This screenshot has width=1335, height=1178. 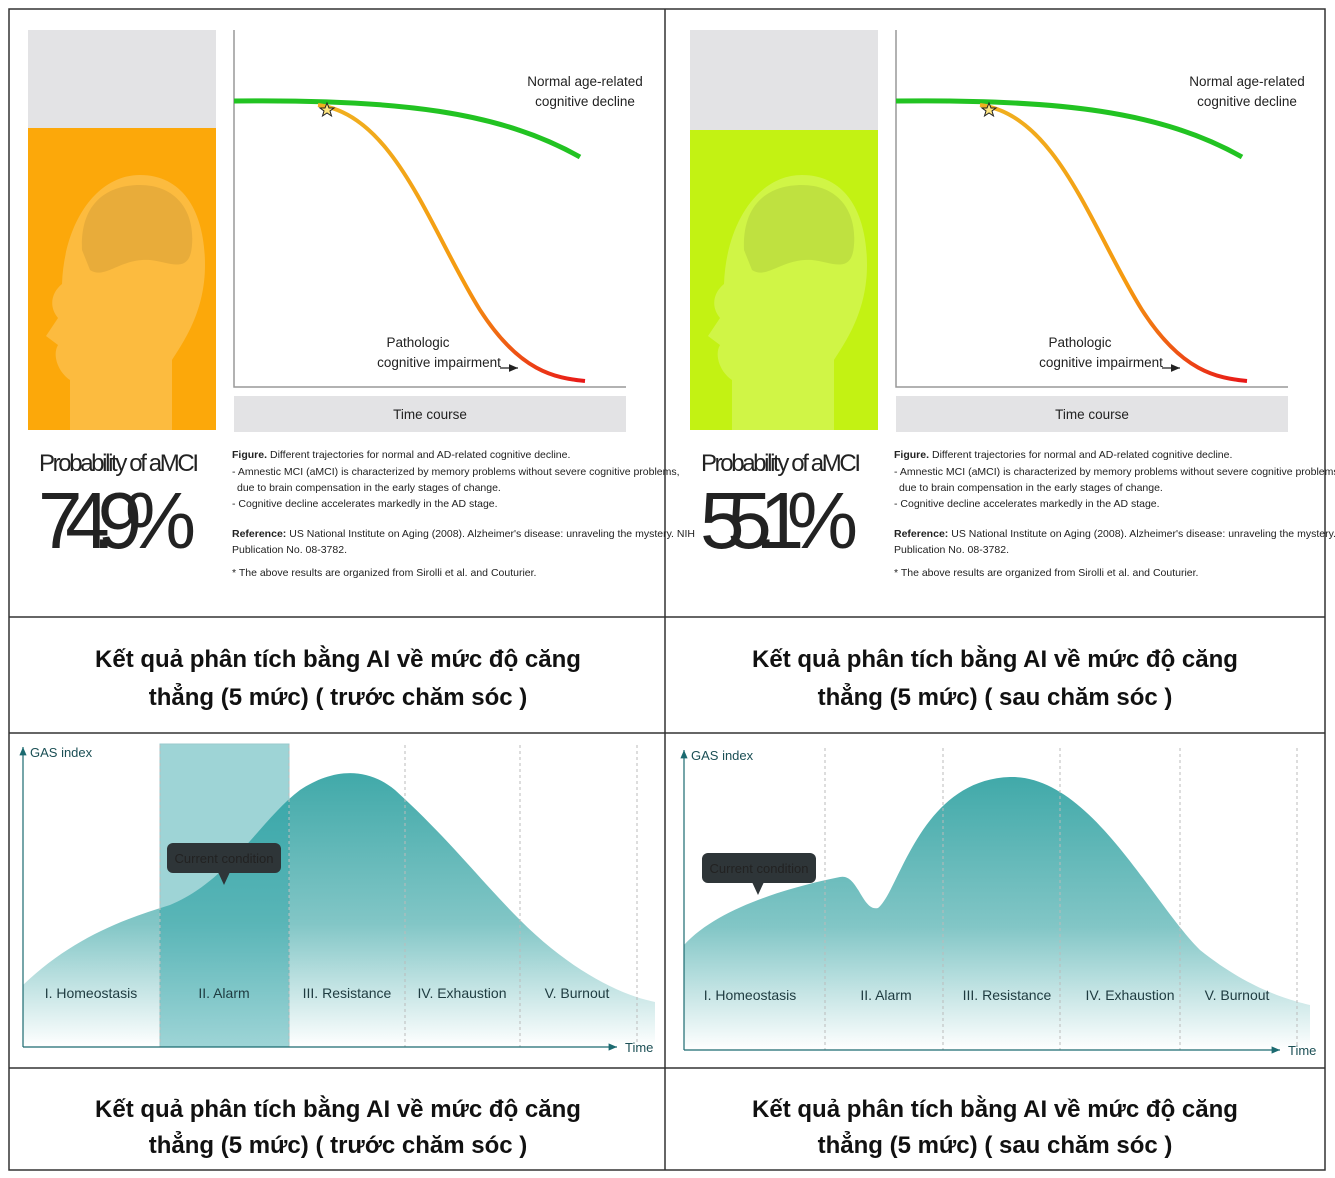 I want to click on probability-value: 74.9%, so click(x=117, y=520).